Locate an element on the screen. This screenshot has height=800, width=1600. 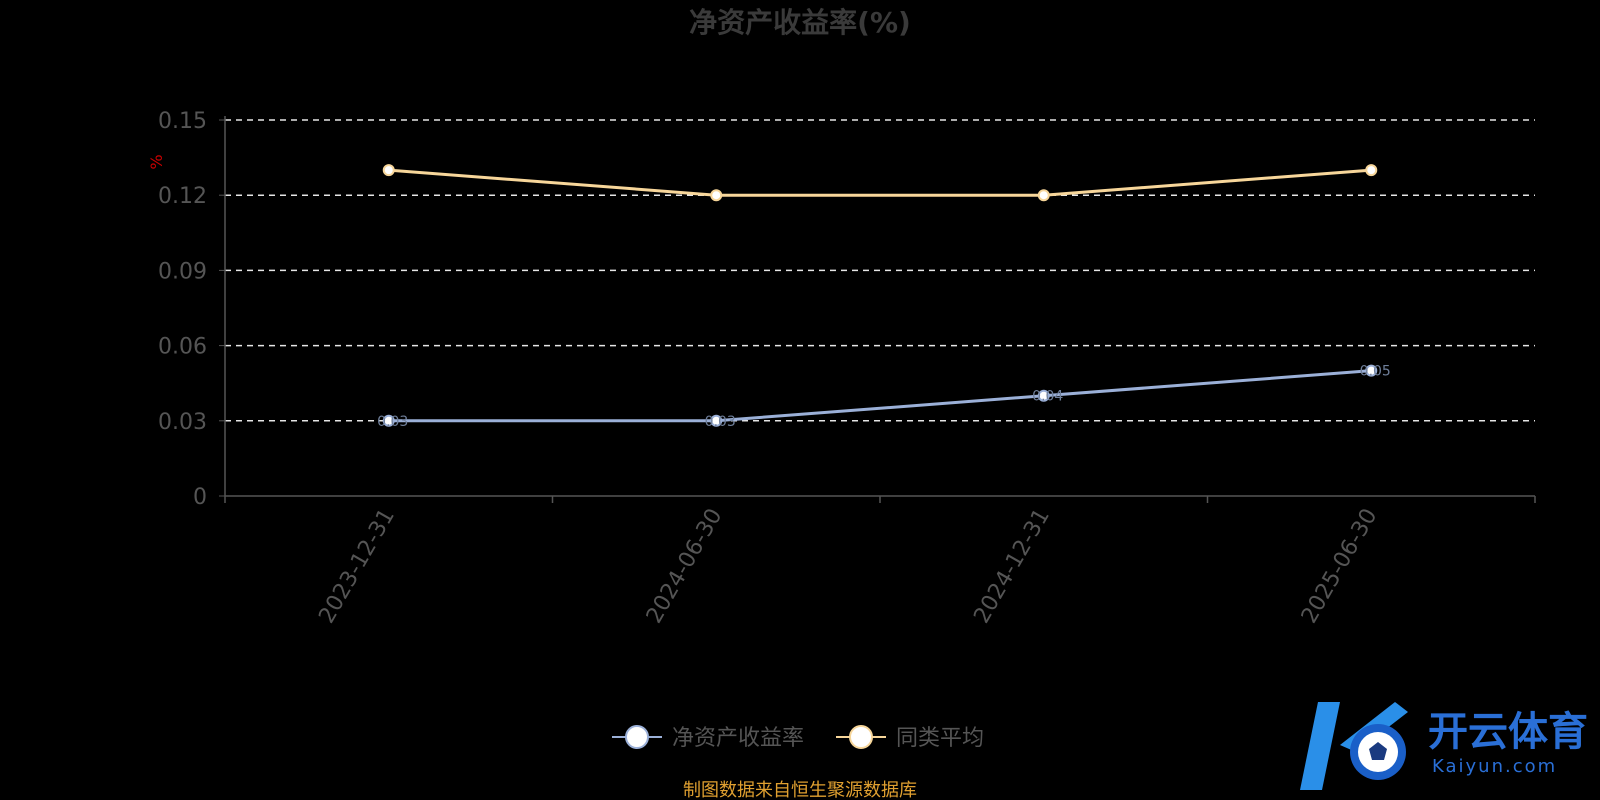
data-label: 0.05 is located at coordinates (1375, 372).